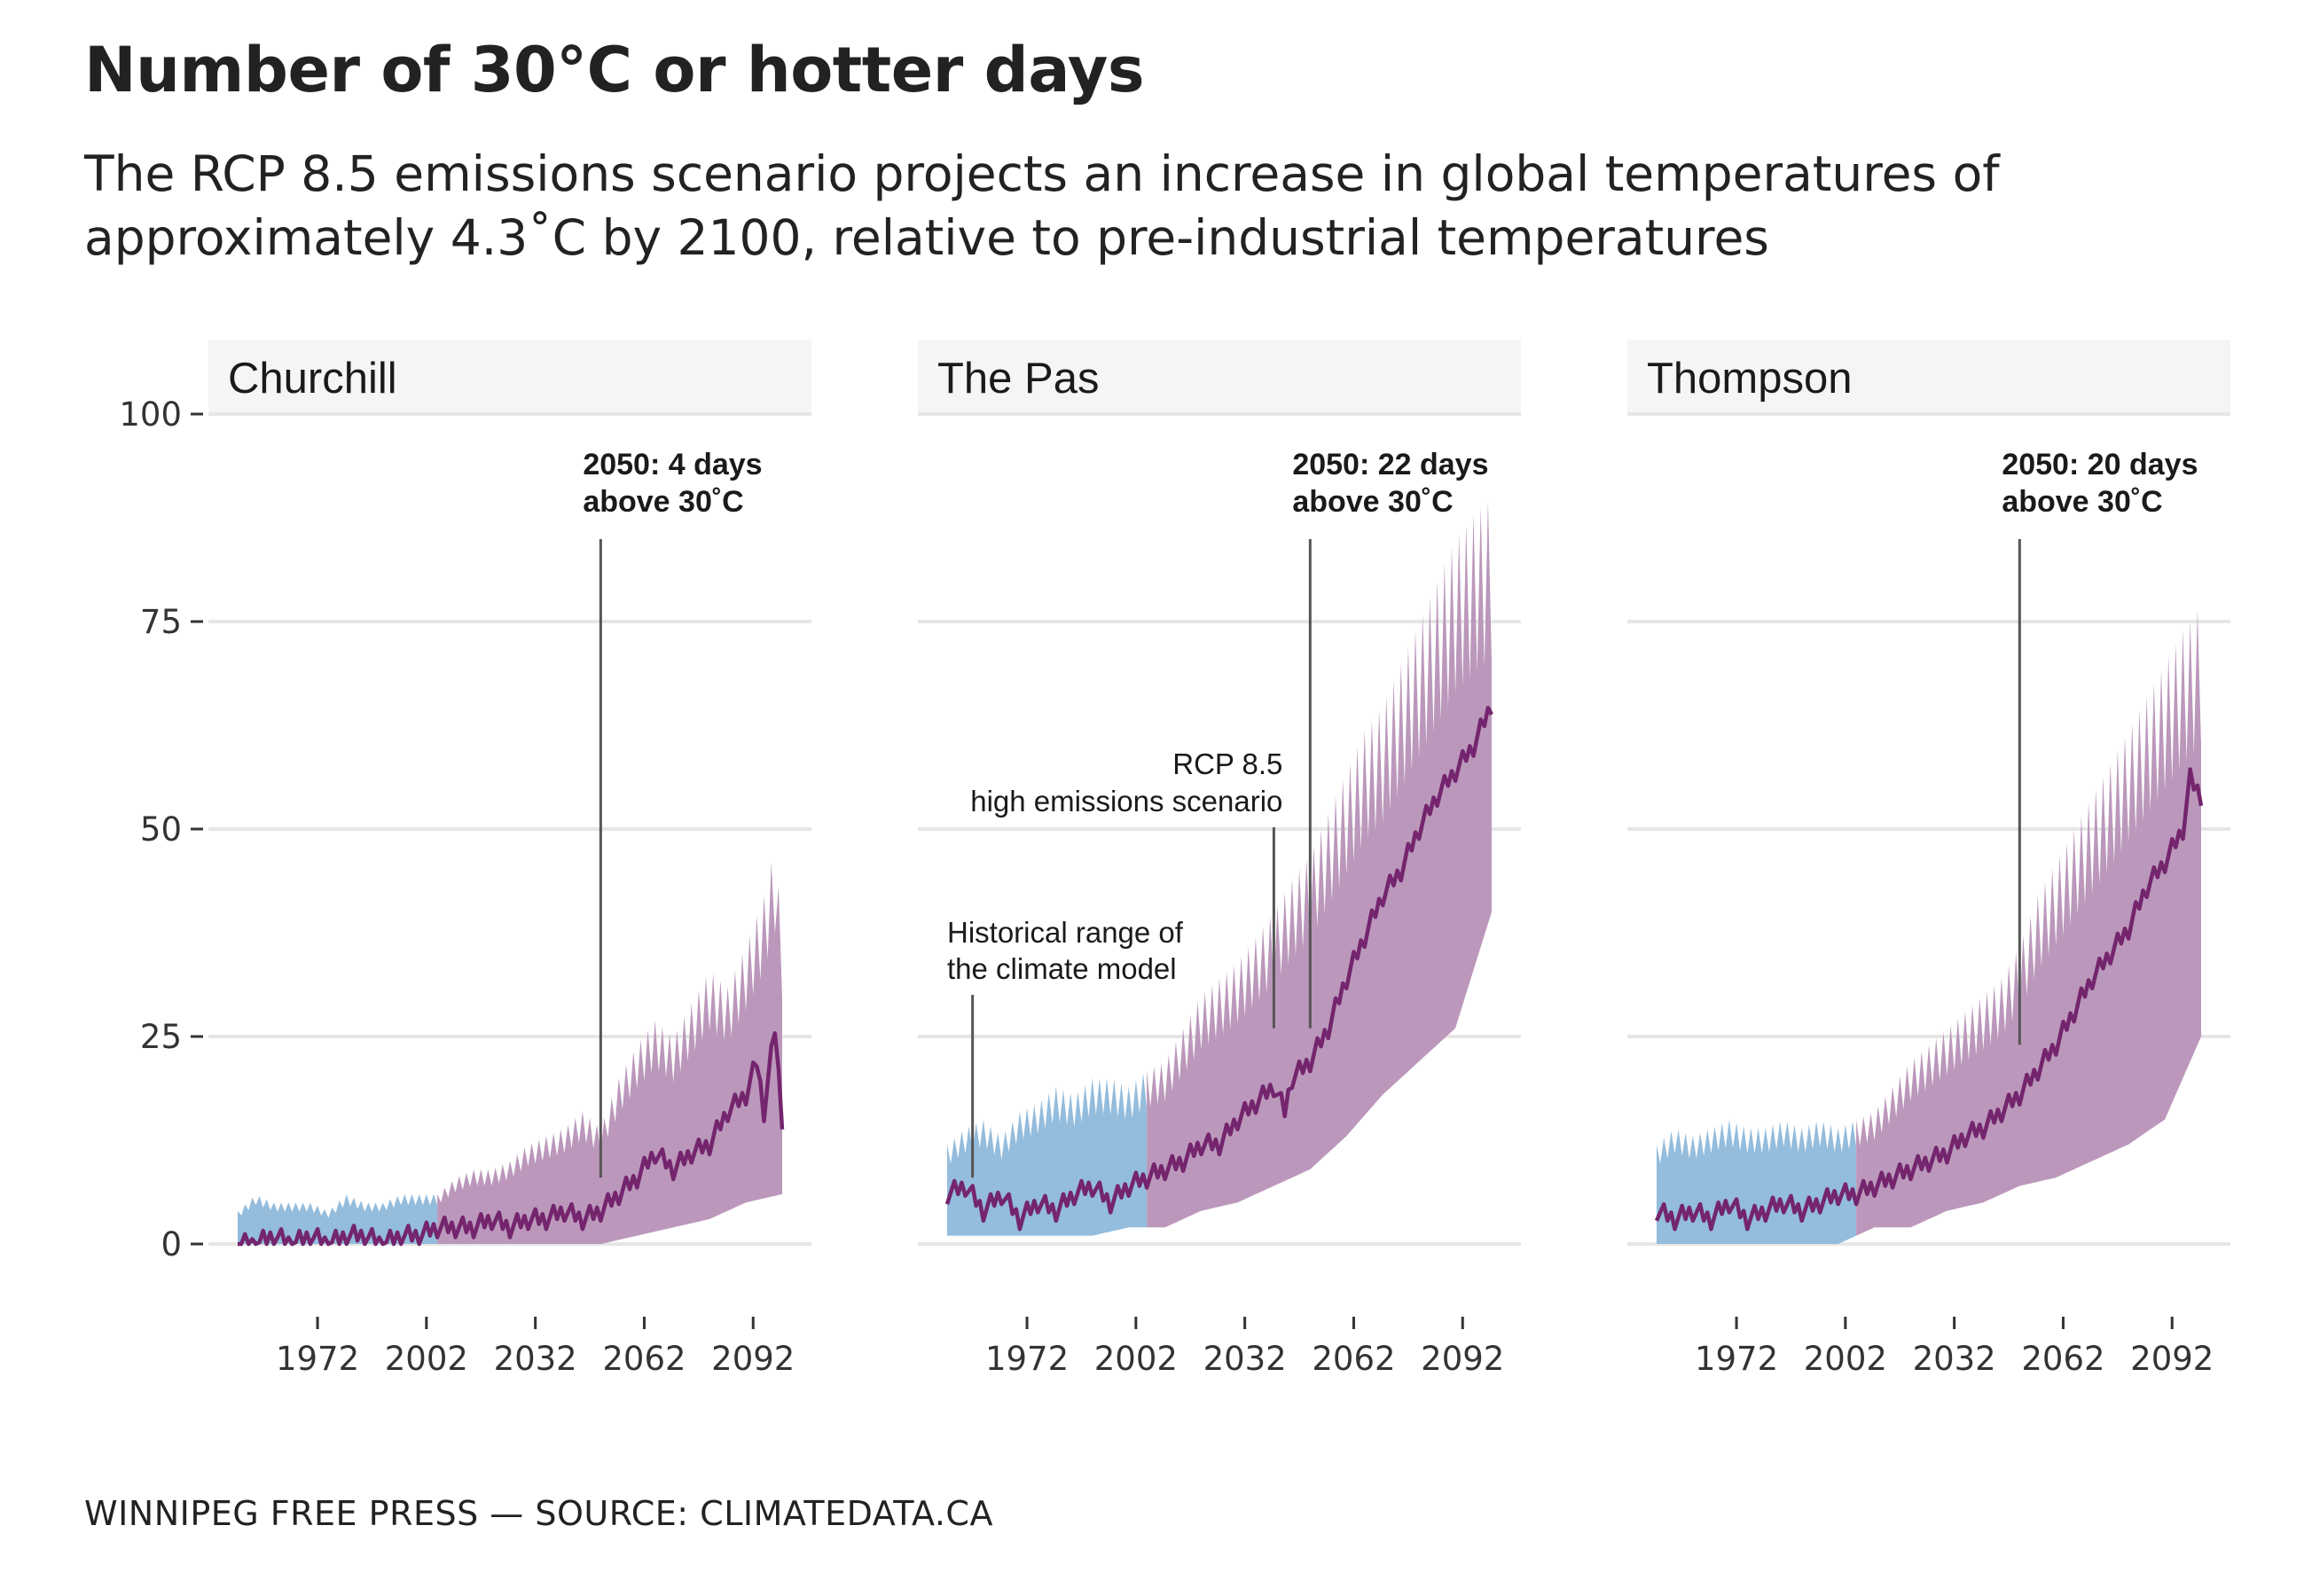 Image resolution: width=2304 pixels, height=1596 pixels. I want to click on y-tick-label: 50, so click(161, 830).